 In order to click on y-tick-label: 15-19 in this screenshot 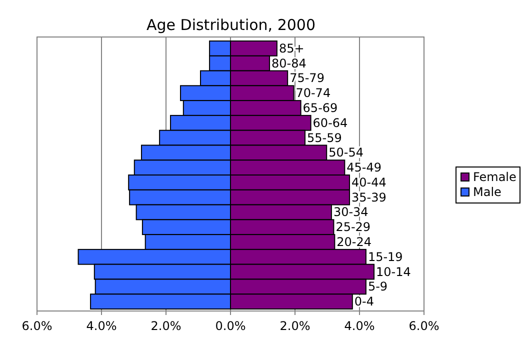, I will do `click(385, 257)`.